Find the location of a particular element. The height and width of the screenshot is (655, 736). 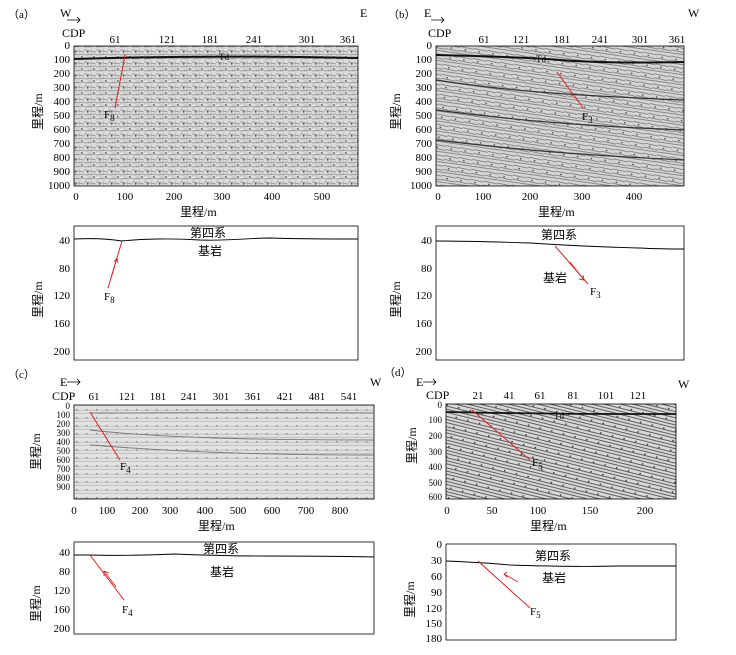

panel-d-lower-fault-label: F5 is located at coordinates (535, 613).